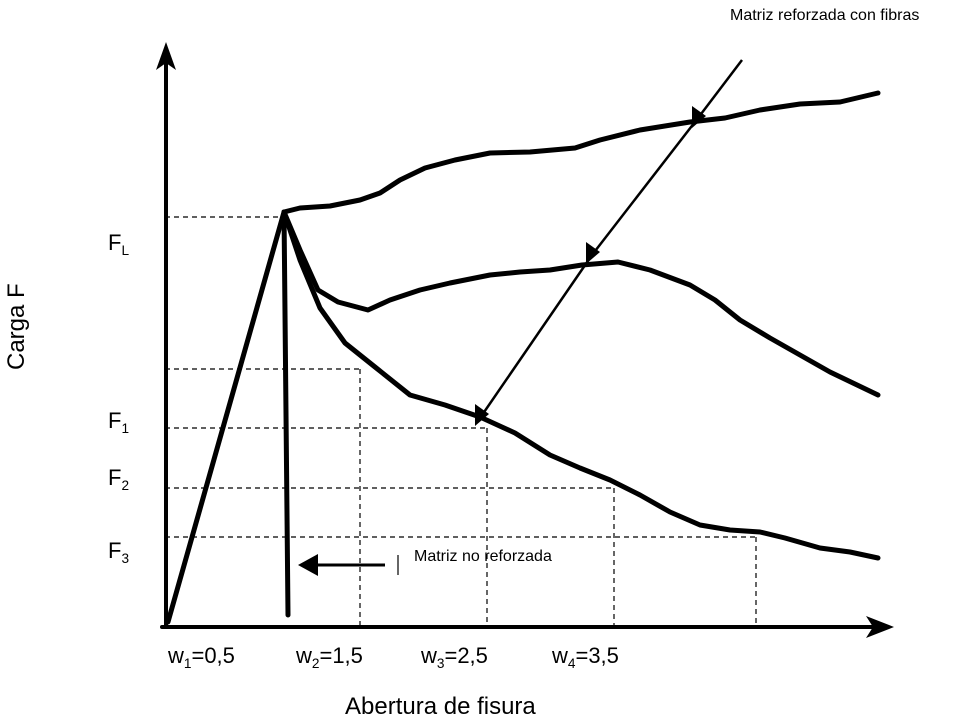  What do you see at coordinates (593, 253) in the screenshot?
I see `arrowhead-middle` at bounding box center [593, 253].